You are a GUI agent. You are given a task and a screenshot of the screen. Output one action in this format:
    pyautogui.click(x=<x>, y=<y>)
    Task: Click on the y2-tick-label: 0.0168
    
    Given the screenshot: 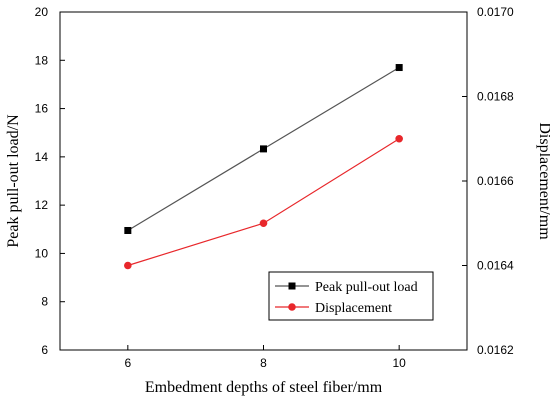 What is the action you would take?
    pyautogui.click(x=495, y=97)
    